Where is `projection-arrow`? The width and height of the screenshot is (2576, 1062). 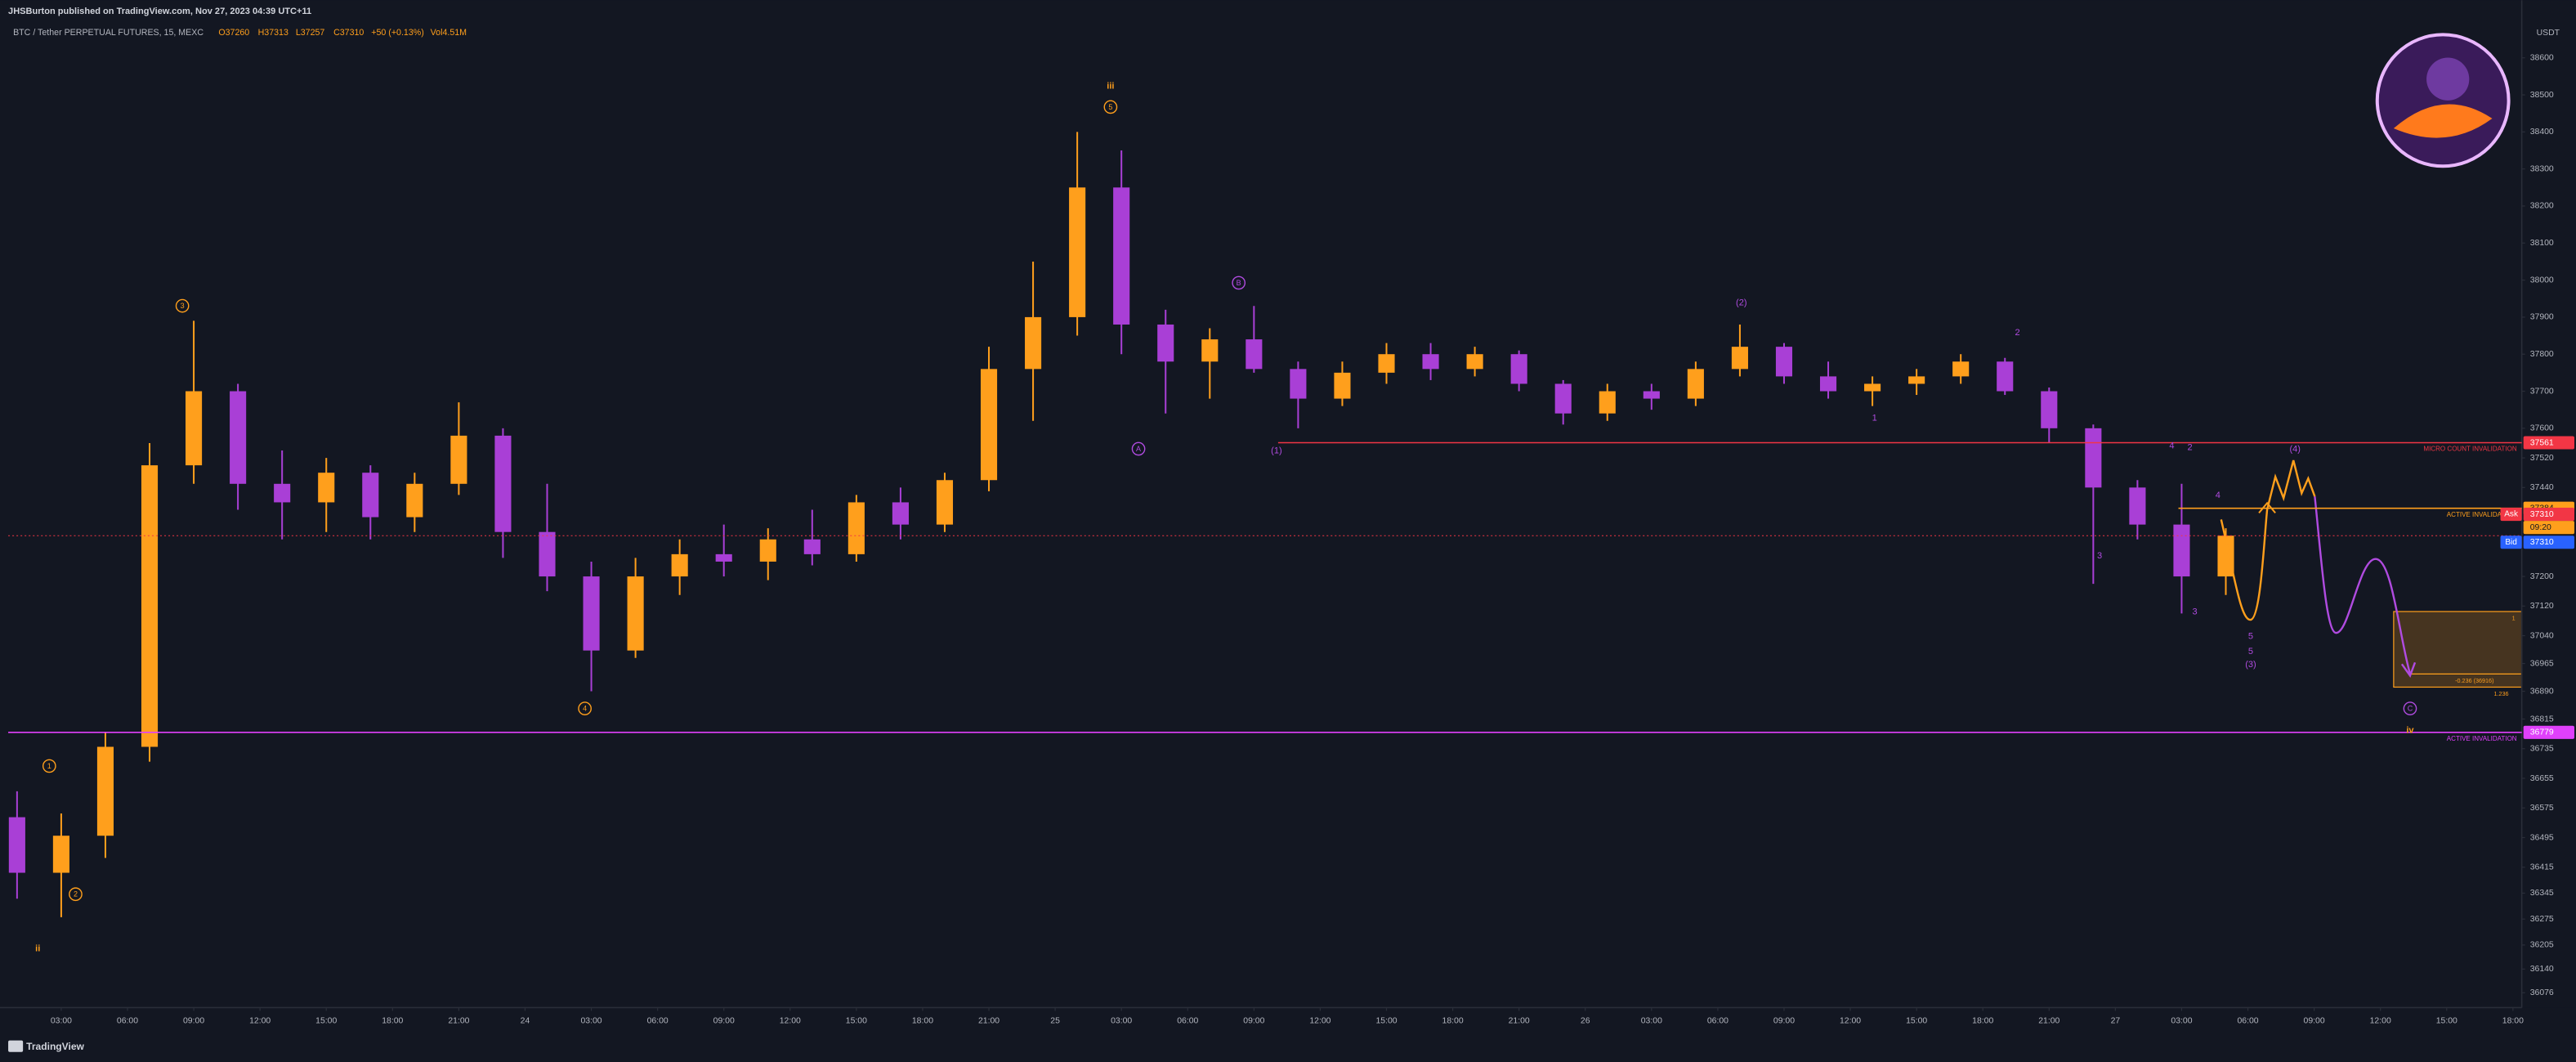
projection-arrow is located at coordinates (2408, 669).